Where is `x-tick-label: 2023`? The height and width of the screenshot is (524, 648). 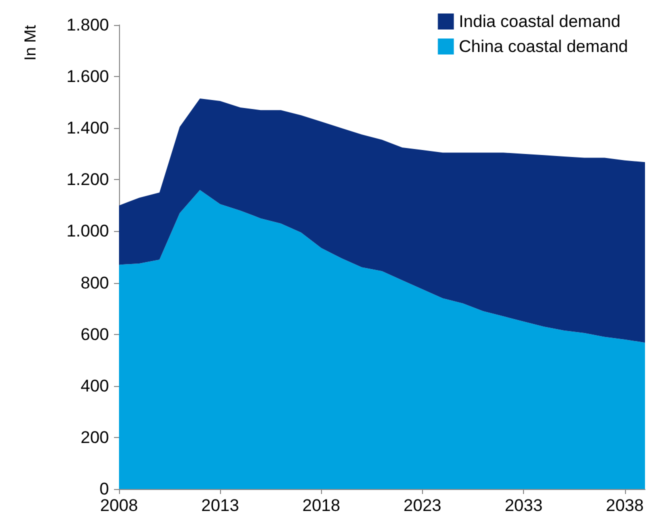 x-tick-label: 2023 is located at coordinates (423, 505).